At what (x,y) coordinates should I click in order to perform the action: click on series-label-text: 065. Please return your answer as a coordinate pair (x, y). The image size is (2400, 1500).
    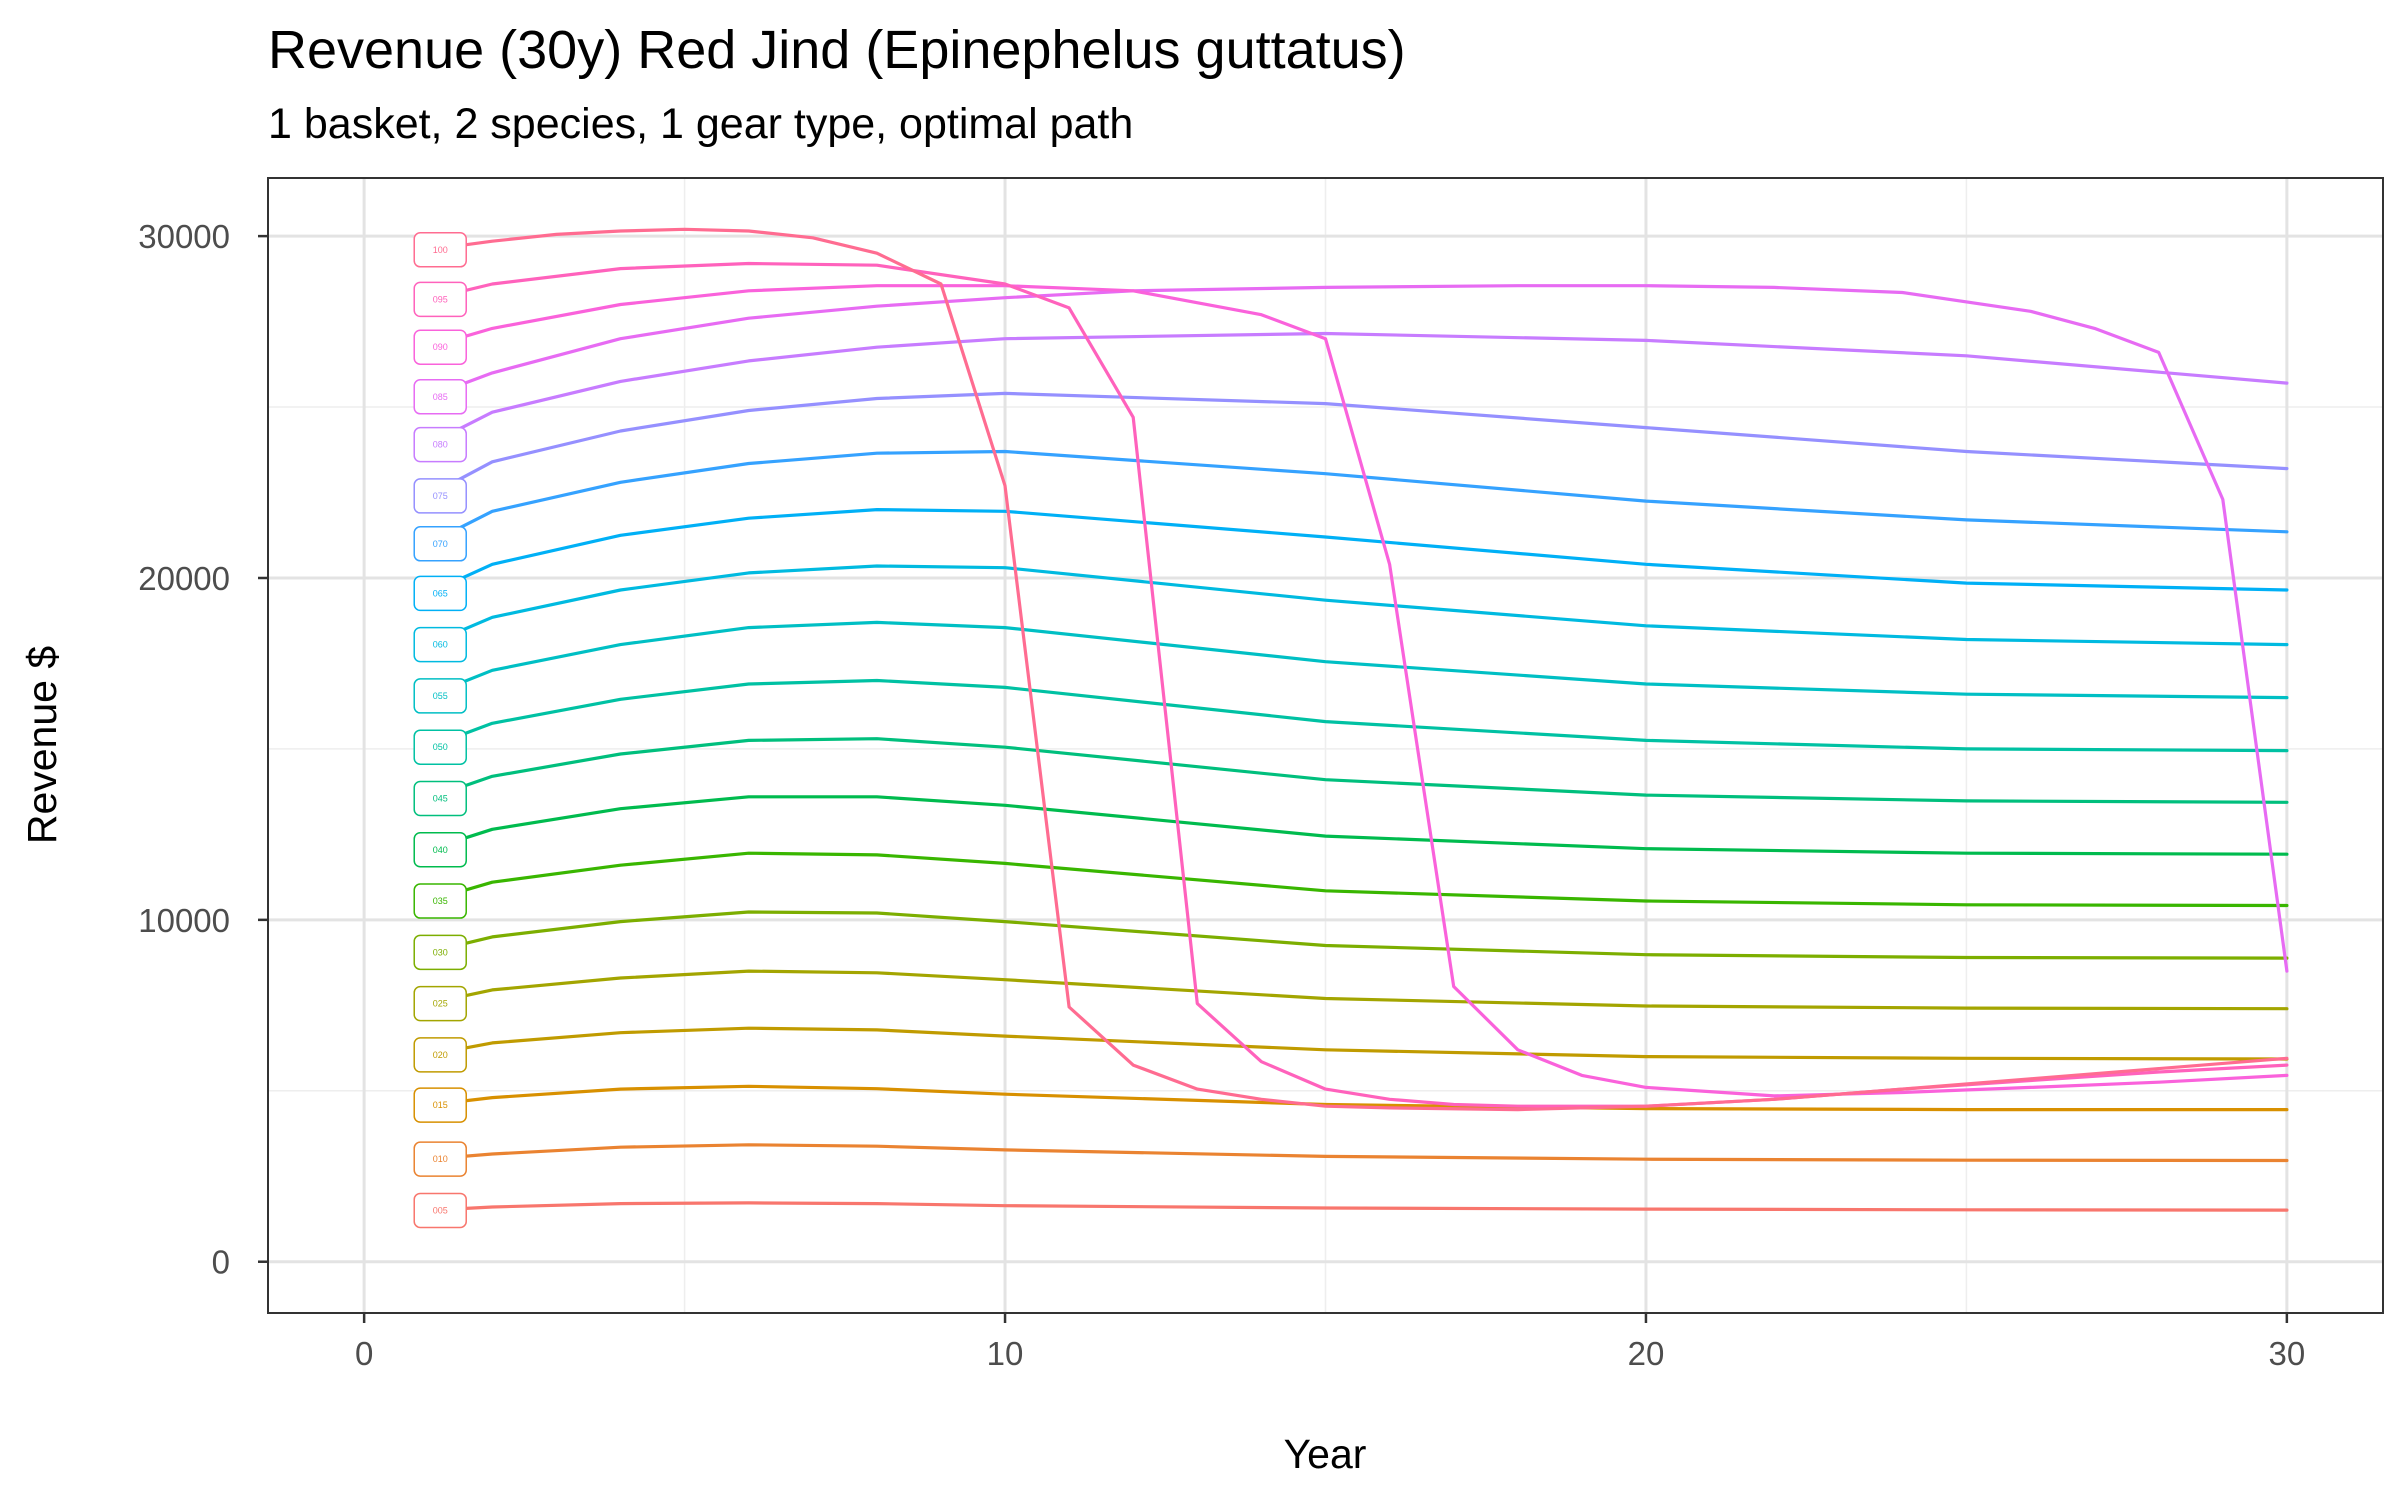
    Looking at the image, I should click on (440, 593).